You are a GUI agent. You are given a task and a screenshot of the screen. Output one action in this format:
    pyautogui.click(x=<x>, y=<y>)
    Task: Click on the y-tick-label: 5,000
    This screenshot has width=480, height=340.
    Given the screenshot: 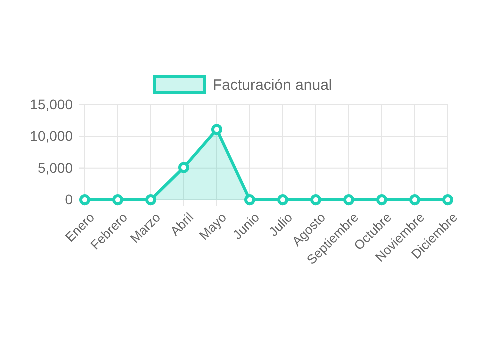 What is the action you would take?
    pyautogui.click(x=56, y=168)
    